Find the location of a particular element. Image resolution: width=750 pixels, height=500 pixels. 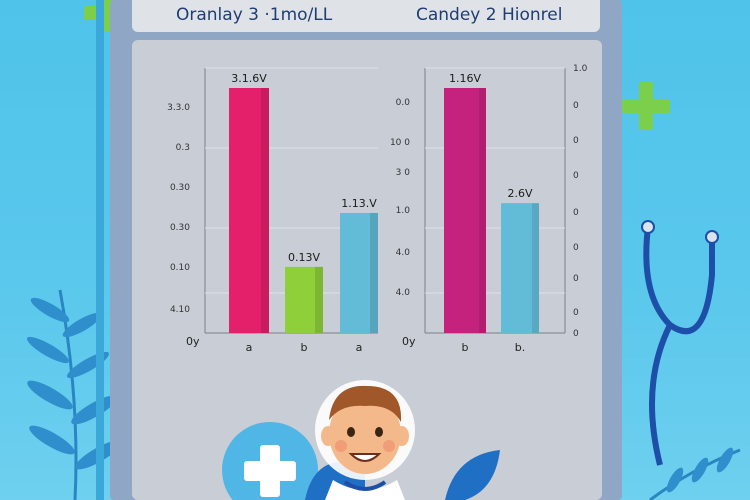

plus-cross-icon is located at coordinates (646, 106).